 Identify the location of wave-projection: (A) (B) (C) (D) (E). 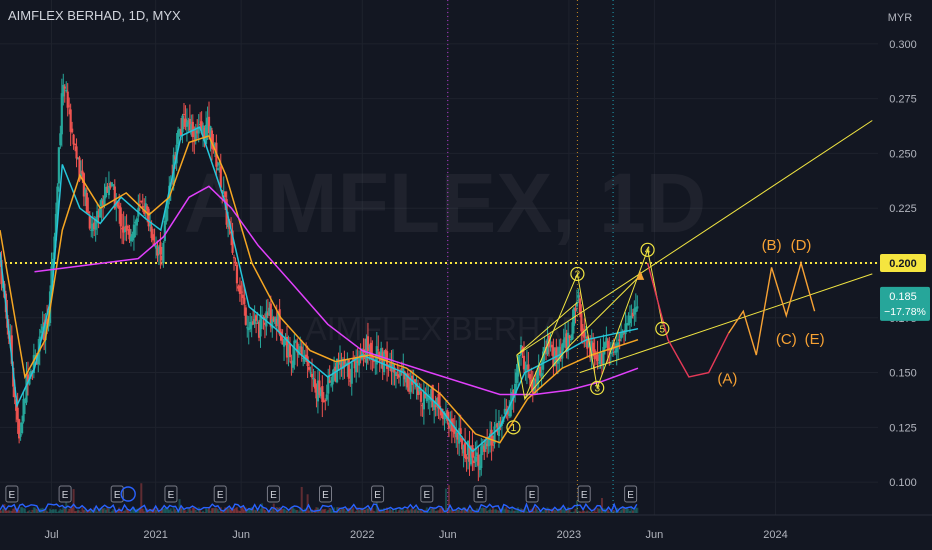
(735, 312).